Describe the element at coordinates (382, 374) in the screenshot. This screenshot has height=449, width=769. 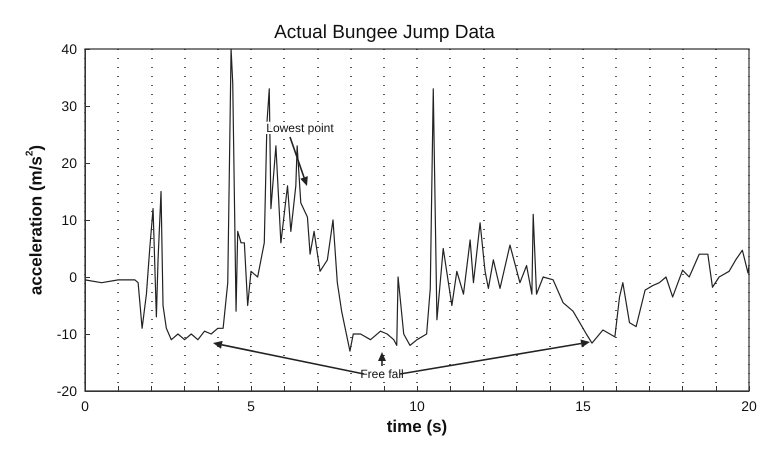
I see `annotation: Free fall` at that location.